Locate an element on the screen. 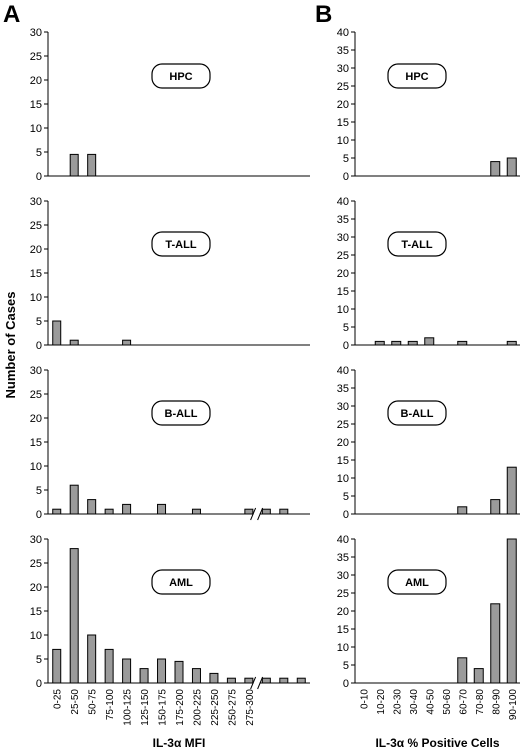  x-tick-label: 0-10 is located at coordinates (364, 699).